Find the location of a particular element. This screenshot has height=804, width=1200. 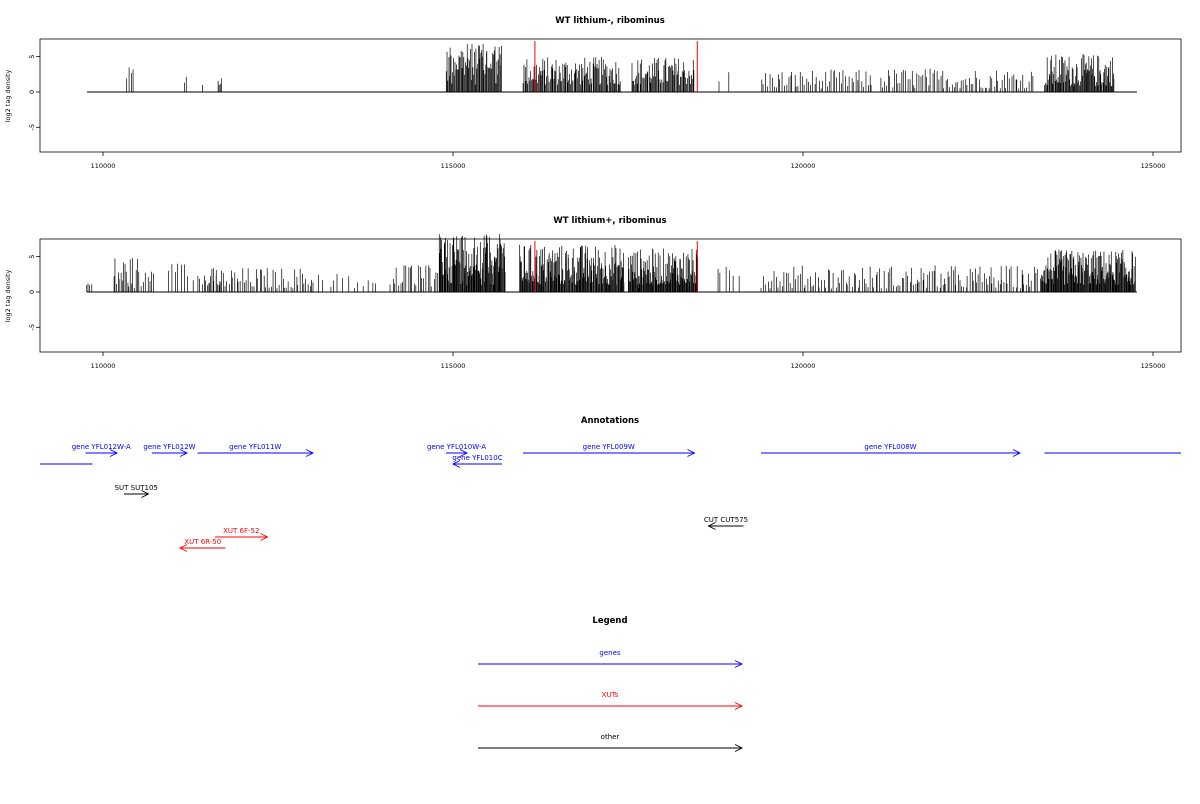

annotation-feature: gene YFL010W-A is located at coordinates (456, 450).